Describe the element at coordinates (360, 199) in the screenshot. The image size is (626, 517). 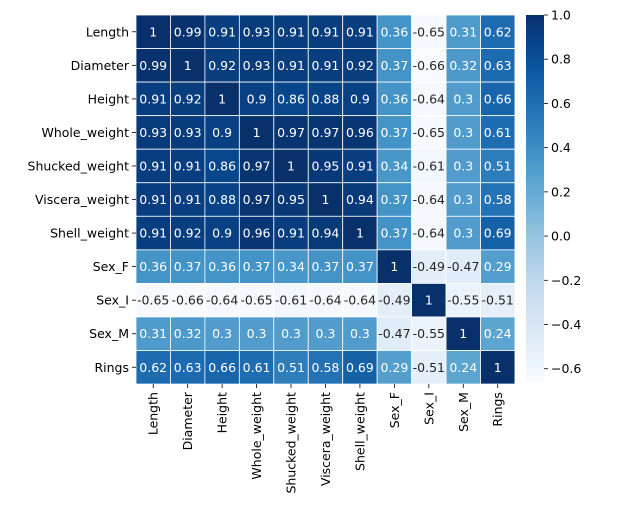
I see `cell-value-label: 0.94` at that location.